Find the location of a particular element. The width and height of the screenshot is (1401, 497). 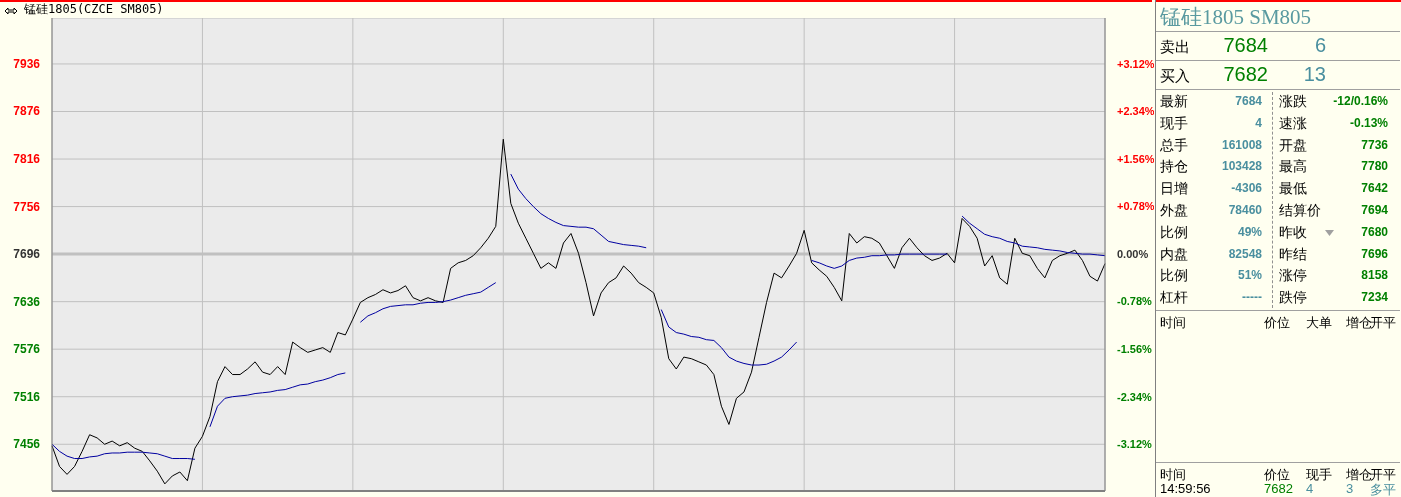

text: 最新 is located at coordinates (1174, 102).